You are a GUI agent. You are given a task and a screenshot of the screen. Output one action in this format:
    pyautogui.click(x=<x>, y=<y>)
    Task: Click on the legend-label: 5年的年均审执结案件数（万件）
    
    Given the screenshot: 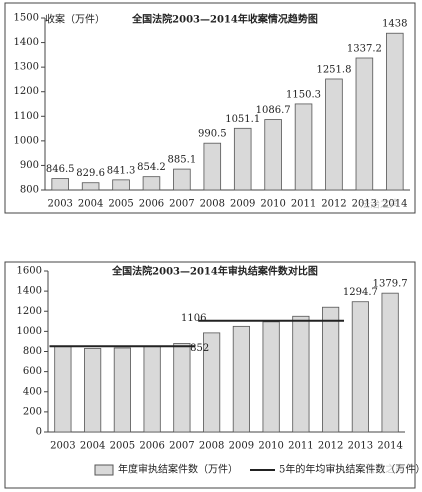 What is the action you would take?
    pyautogui.click(x=350, y=469)
    